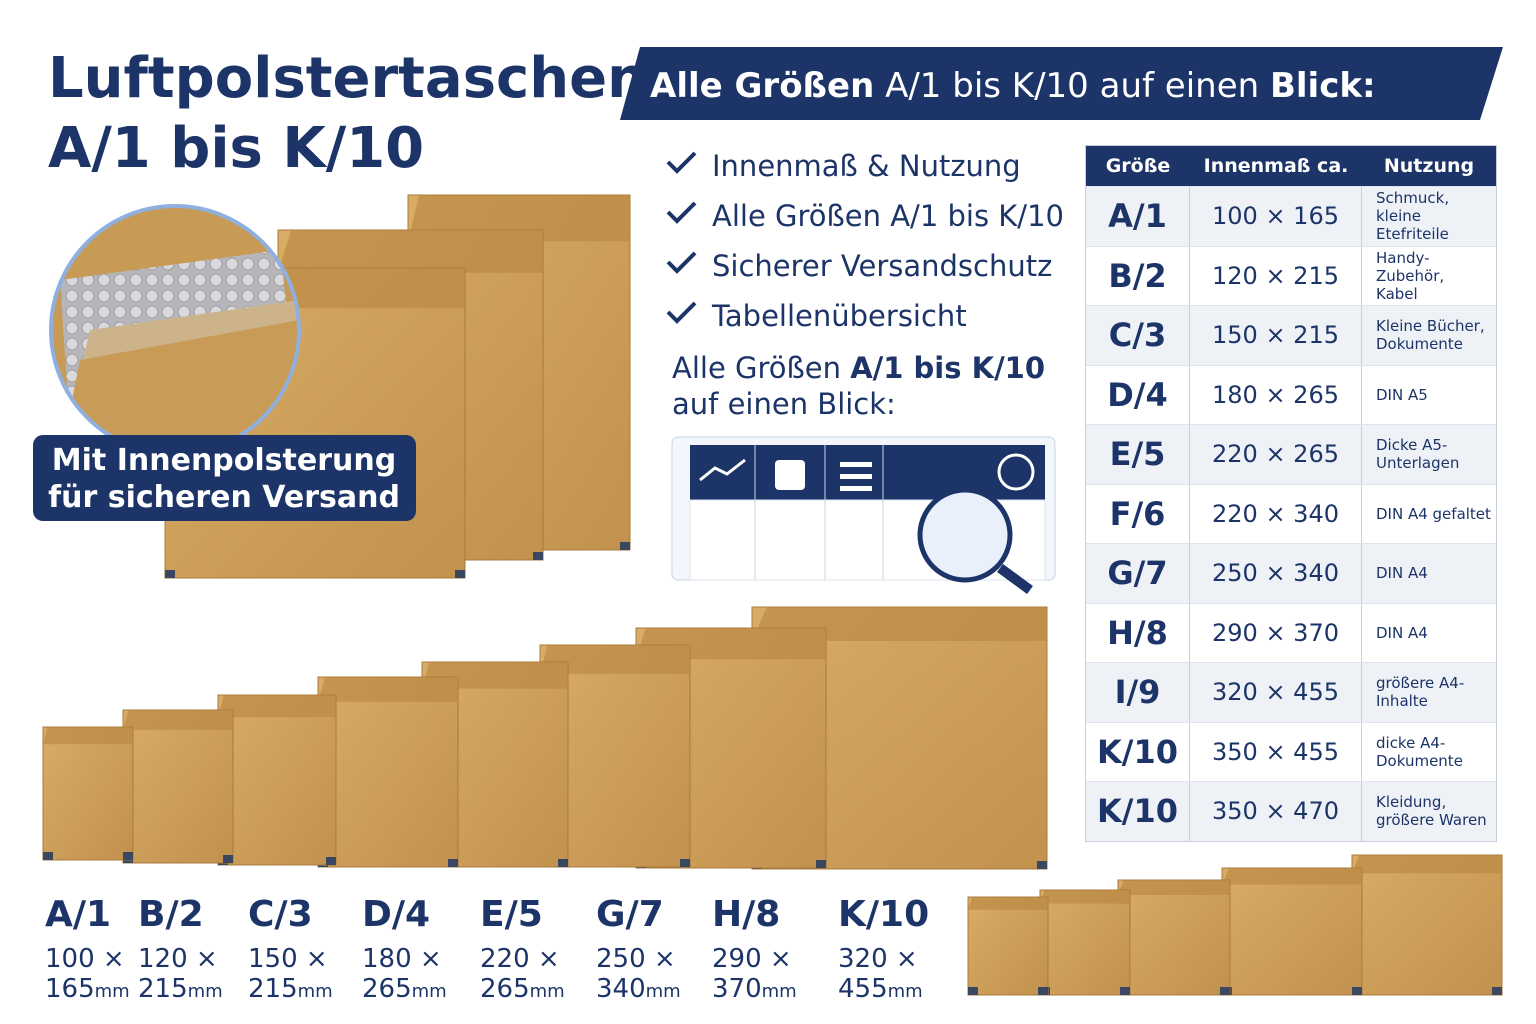  I want to click on table-cell: D/4, so click(1138, 394).